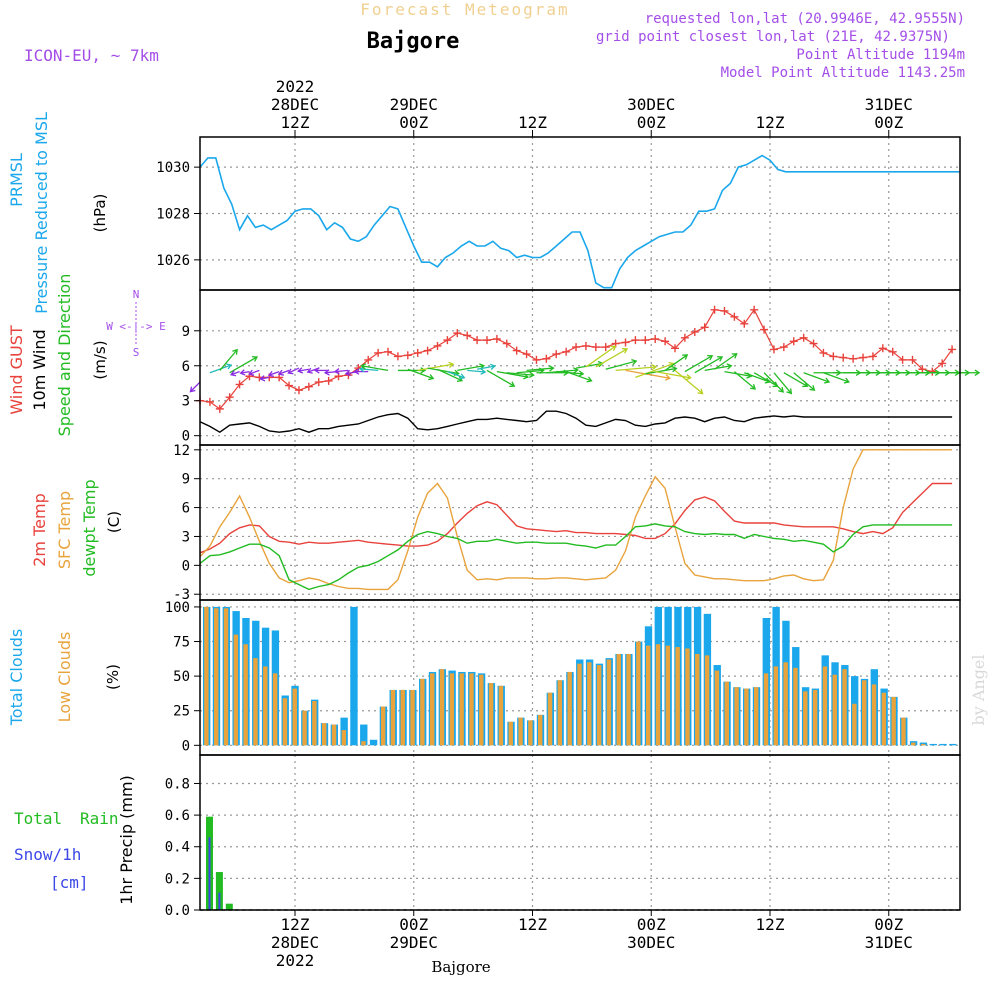 The width and height of the screenshot is (1000, 1000). What do you see at coordinates (39, 530) in the screenshot?
I see `temp-2m-label: 2m Temp` at bounding box center [39, 530].